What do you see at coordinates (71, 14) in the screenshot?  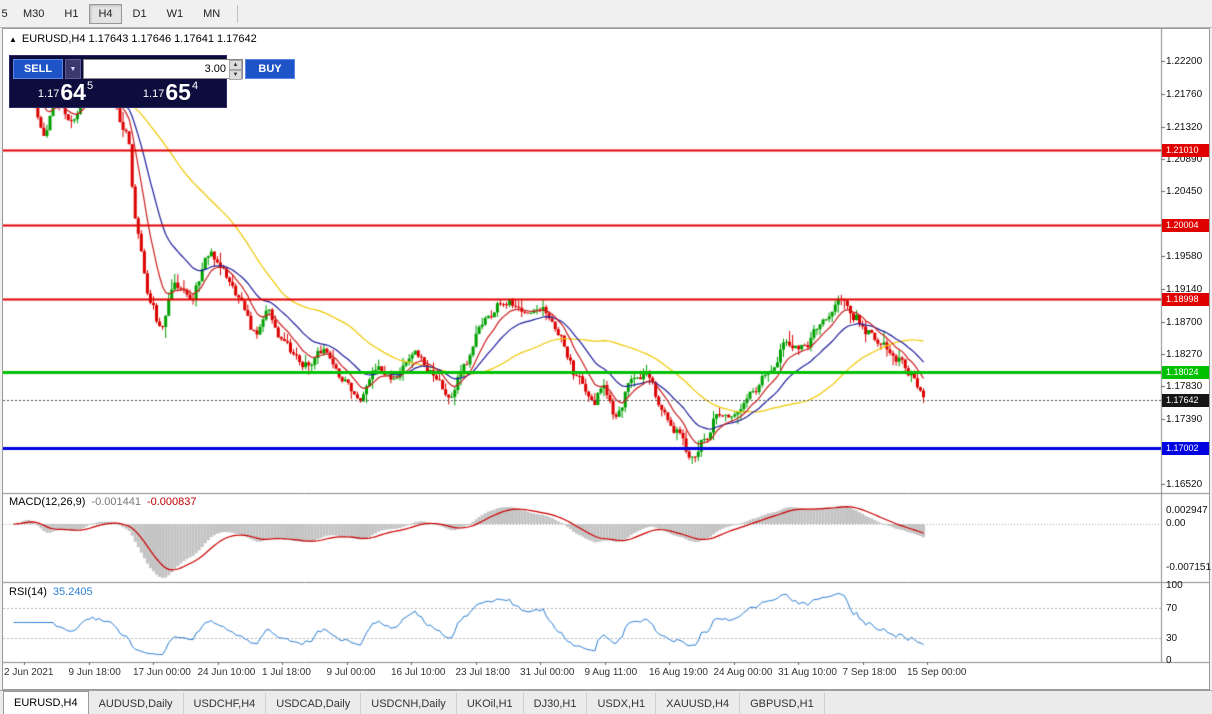 I see `timeframe-button-h1: H1` at bounding box center [71, 14].